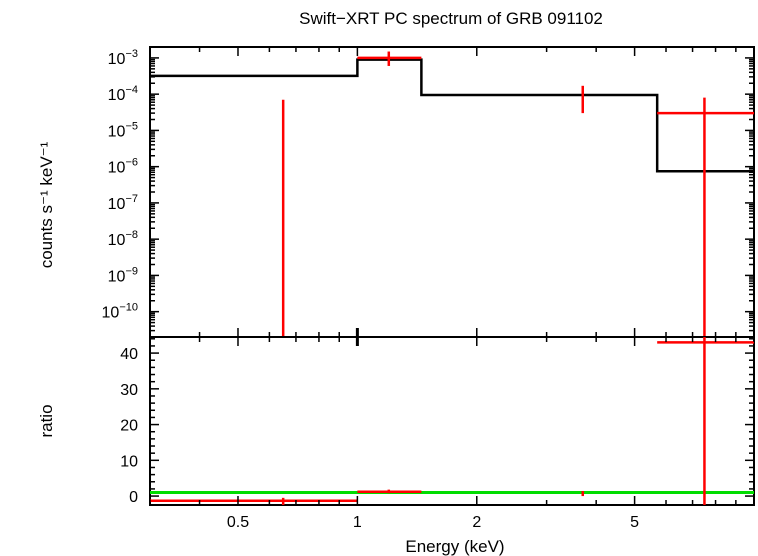  What do you see at coordinates (451, 18) in the screenshot?
I see `chart-title: Swift−XRT PC spectrum of GRB 091102` at bounding box center [451, 18].